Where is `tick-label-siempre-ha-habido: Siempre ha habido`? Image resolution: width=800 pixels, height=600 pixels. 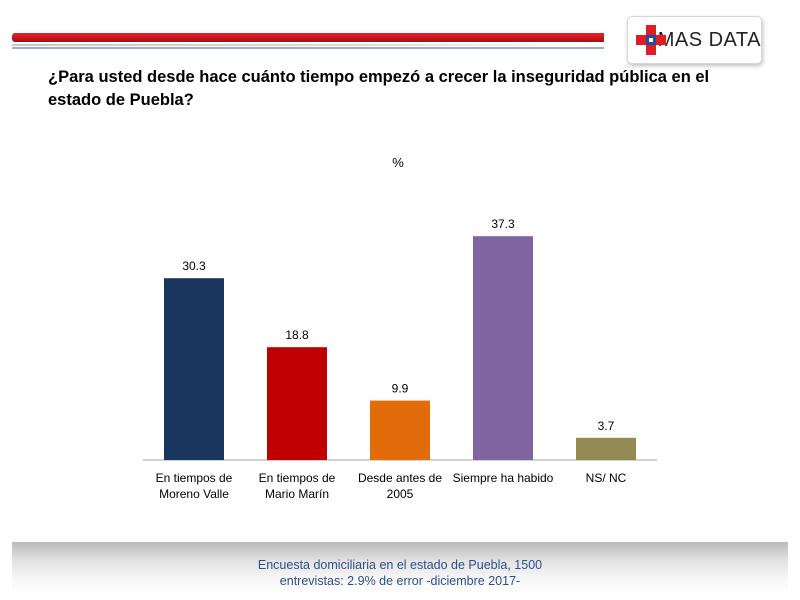
tick-label-siempre-ha-habido: Siempre ha habido is located at coordinates (503, 478).